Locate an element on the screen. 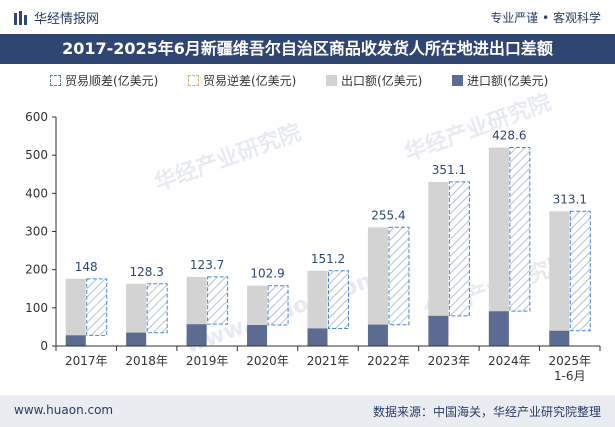  footer-source: 数据来源：中国海关，华经产业研究院整理 is located at coordinates (486, 412).